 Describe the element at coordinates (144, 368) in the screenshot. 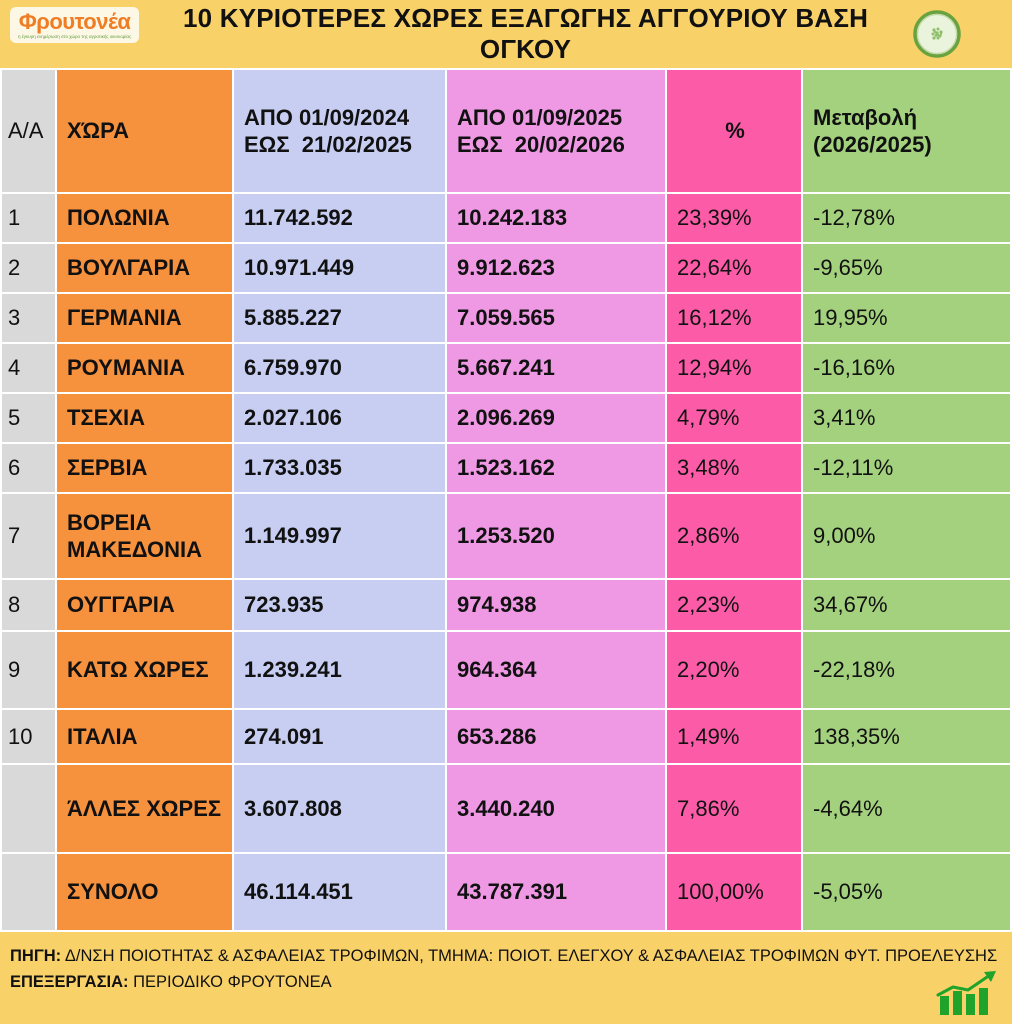

I see `cell-country: ΡΟΥΜΑΝΙΑ` at that location.